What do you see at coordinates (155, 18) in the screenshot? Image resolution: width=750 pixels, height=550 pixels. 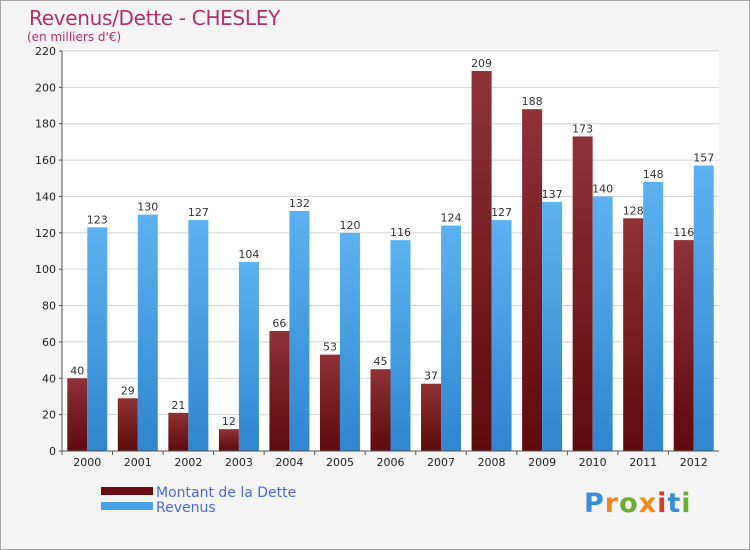 I see `chart-title: Revenus/Dette - CHESLEY` at bounding box center [155, 18].